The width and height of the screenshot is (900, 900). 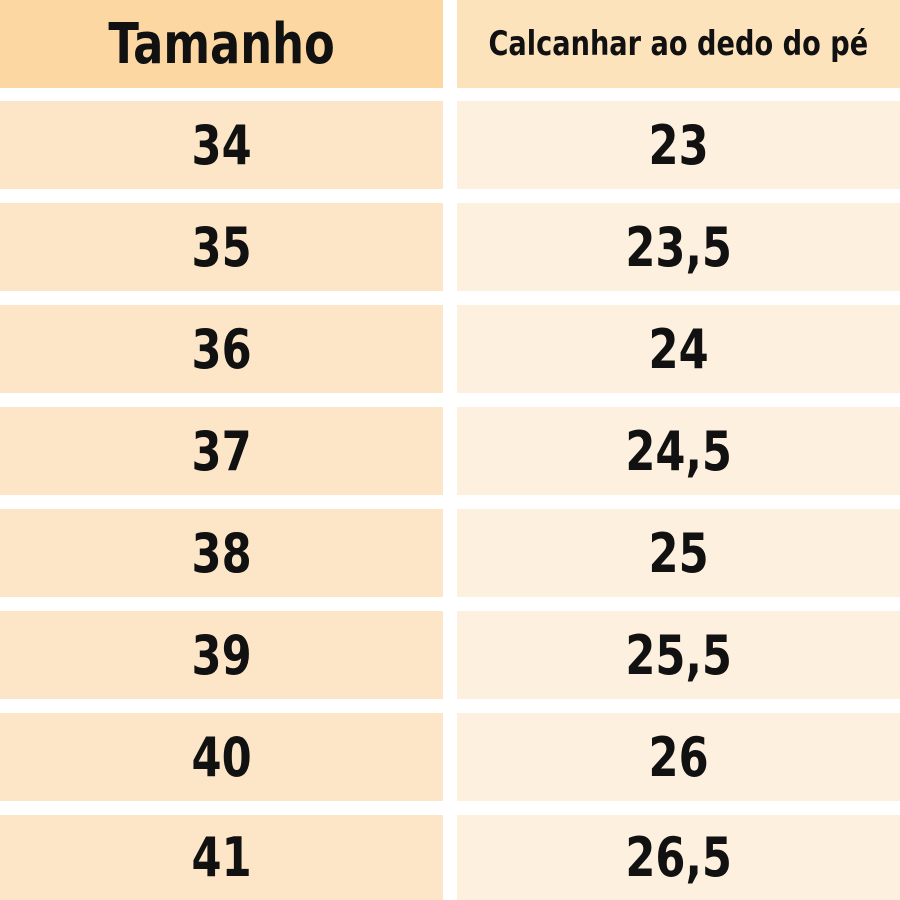 I want to click on table-cell-text: 39, so click(x=221, y=655).